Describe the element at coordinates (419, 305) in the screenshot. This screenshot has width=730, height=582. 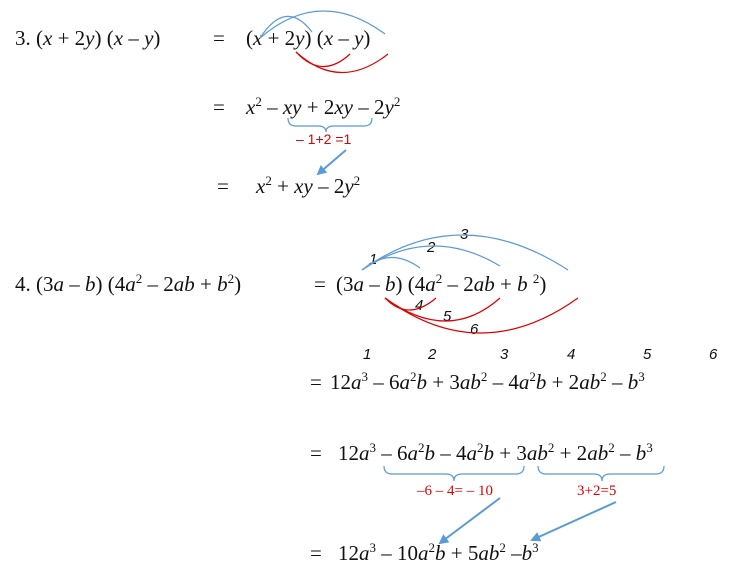
I see `arc-label-4: 4` at that location.